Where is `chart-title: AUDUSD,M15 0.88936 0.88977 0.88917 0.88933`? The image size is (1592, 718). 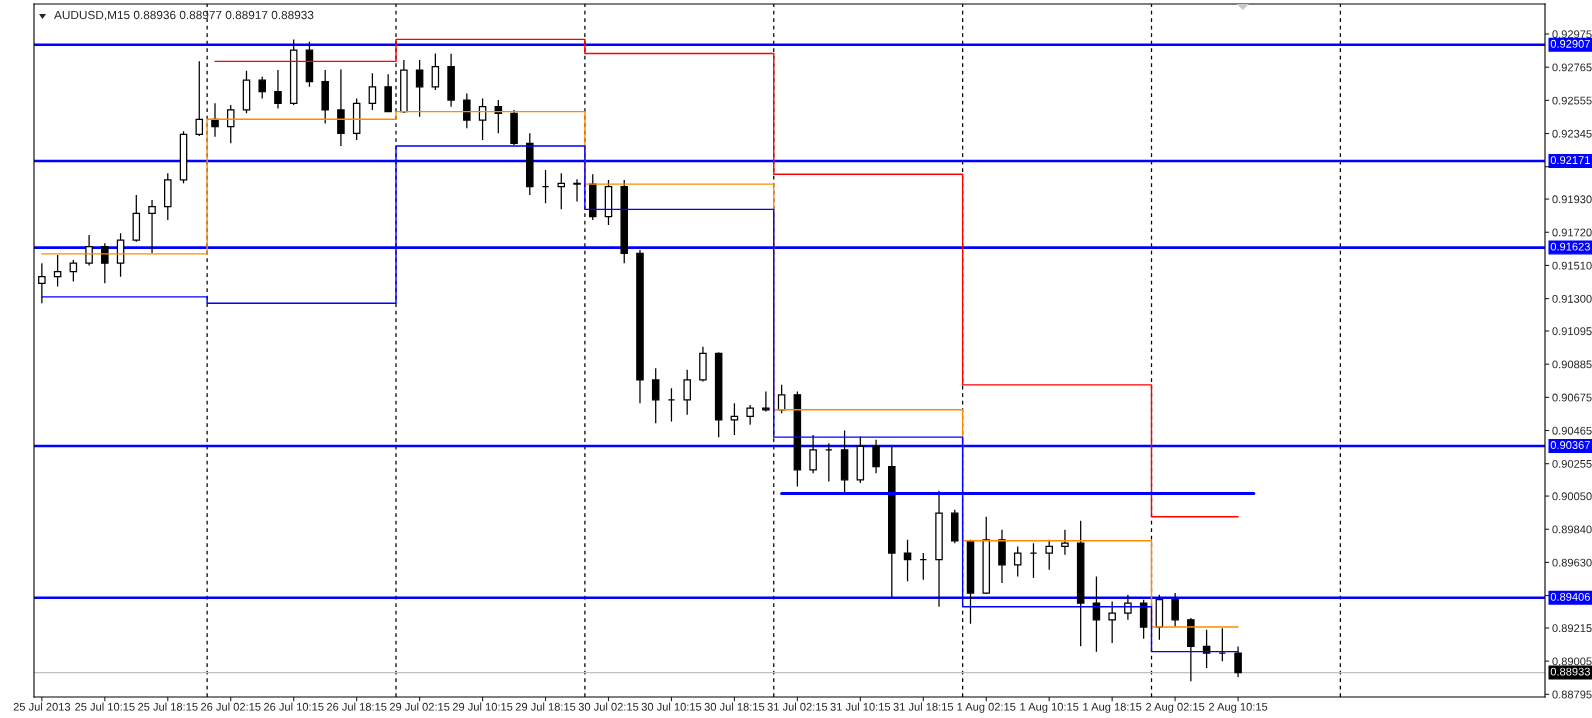
chart-title: AUDUSD,M15 0.88936 0.88977 0.88917 0.88933 is located at coordinates (184, 15).